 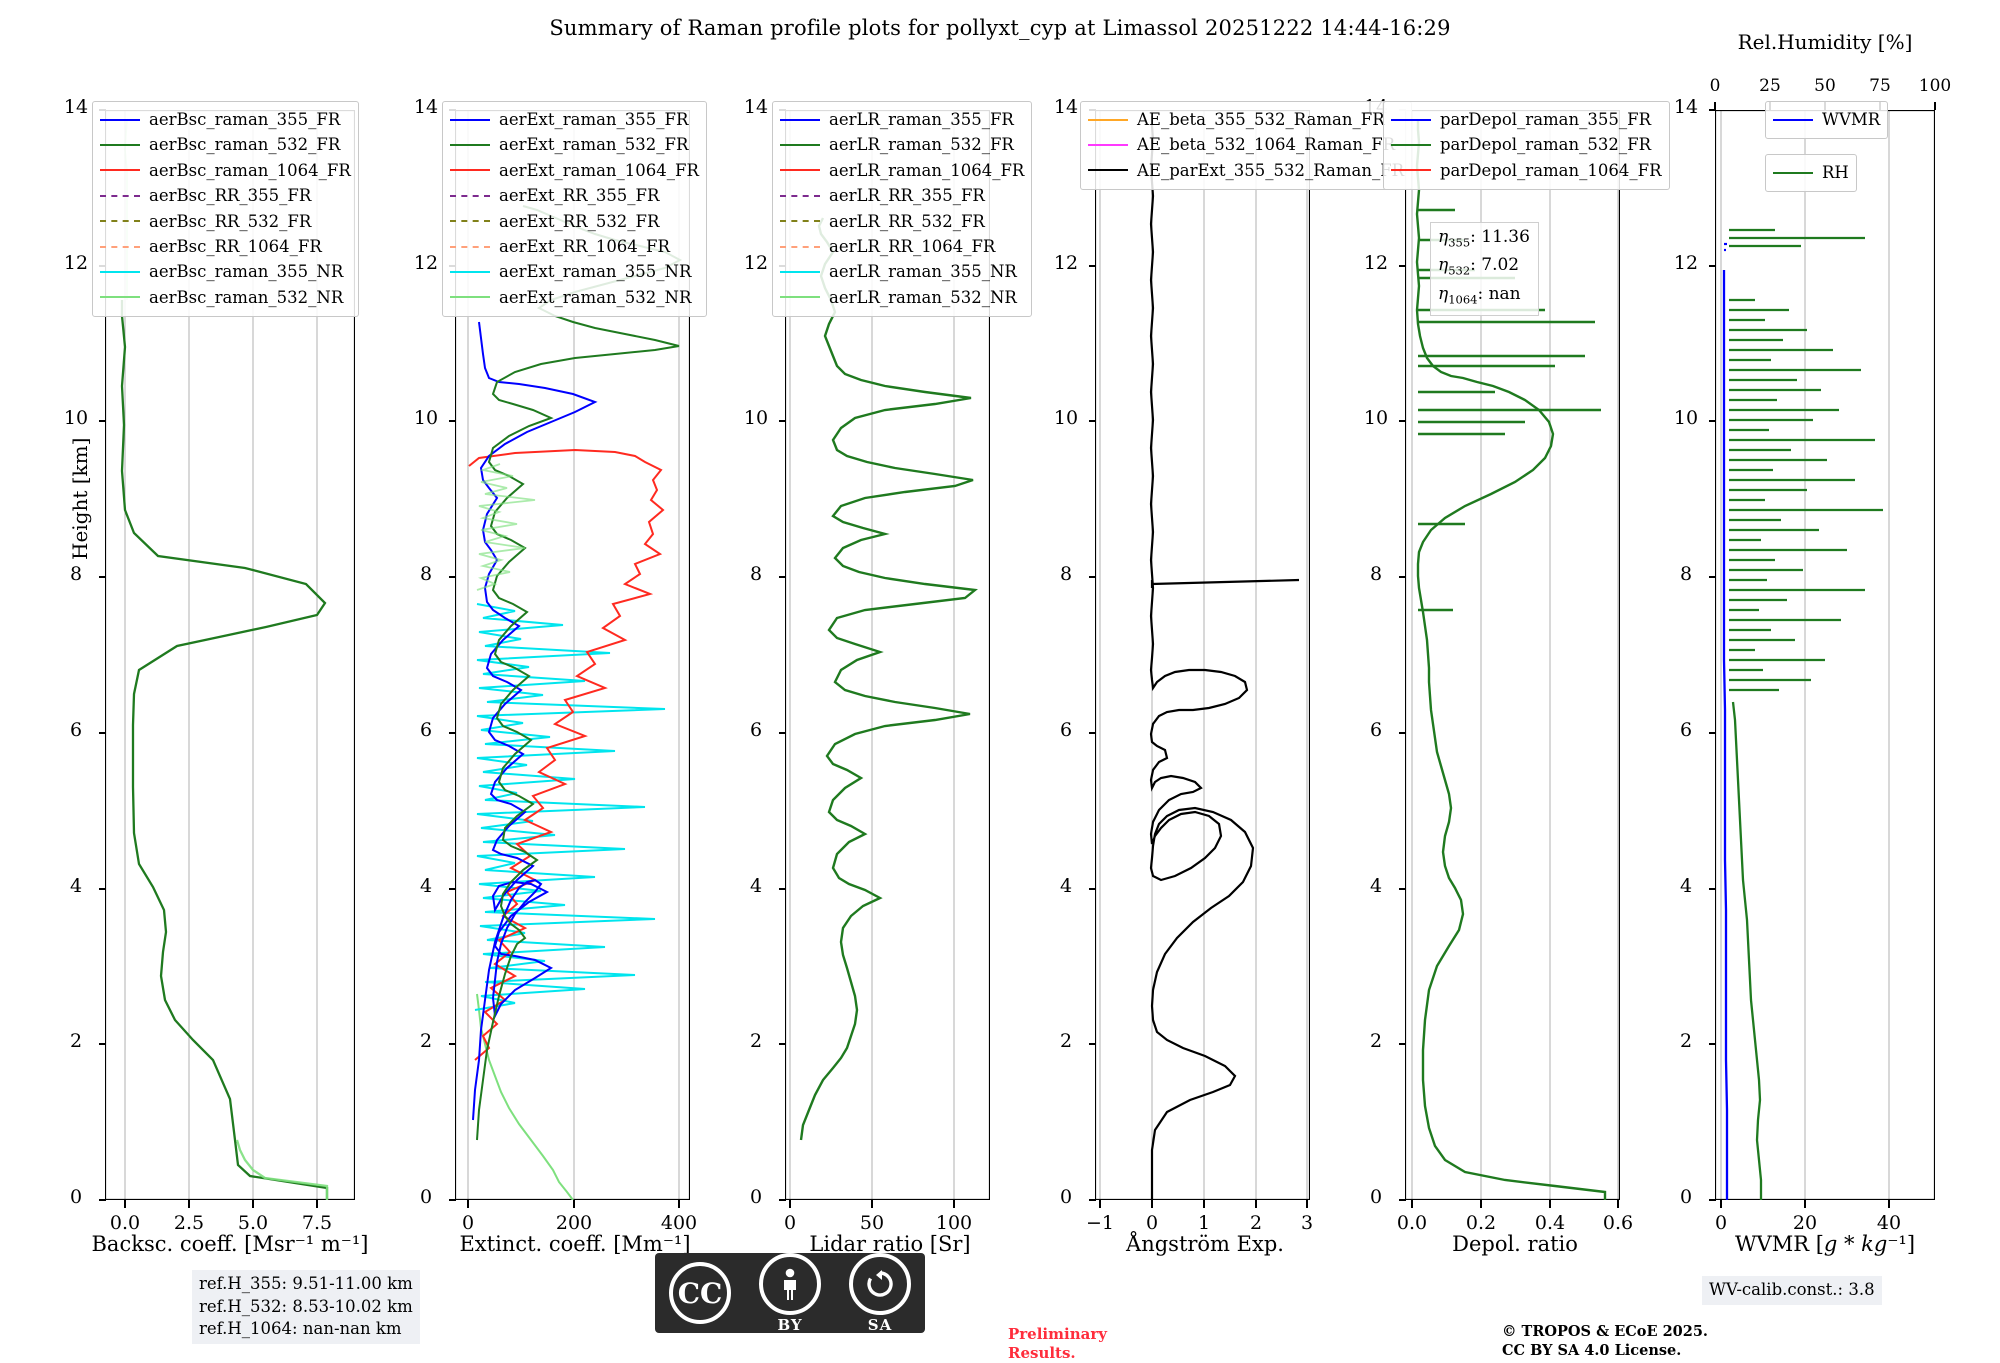 I want to click on x-tick-label: −1, so click(x=1099, y=1223).